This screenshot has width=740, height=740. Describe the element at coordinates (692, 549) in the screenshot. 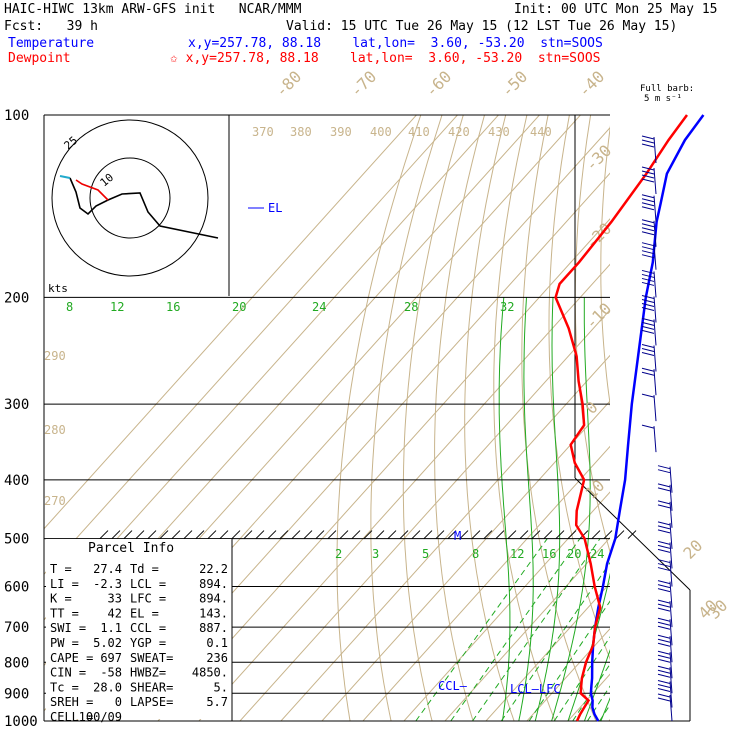

I see `isotherm-label: 20` at that location.